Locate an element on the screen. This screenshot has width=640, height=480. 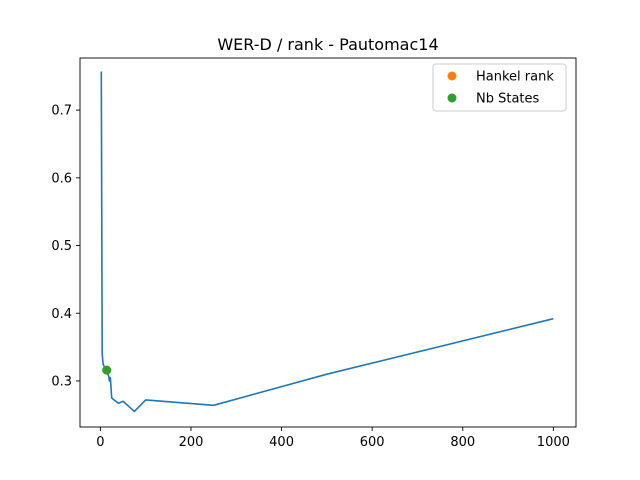
legend: Hankel rank Nb States is located at coordinates (499, 87).